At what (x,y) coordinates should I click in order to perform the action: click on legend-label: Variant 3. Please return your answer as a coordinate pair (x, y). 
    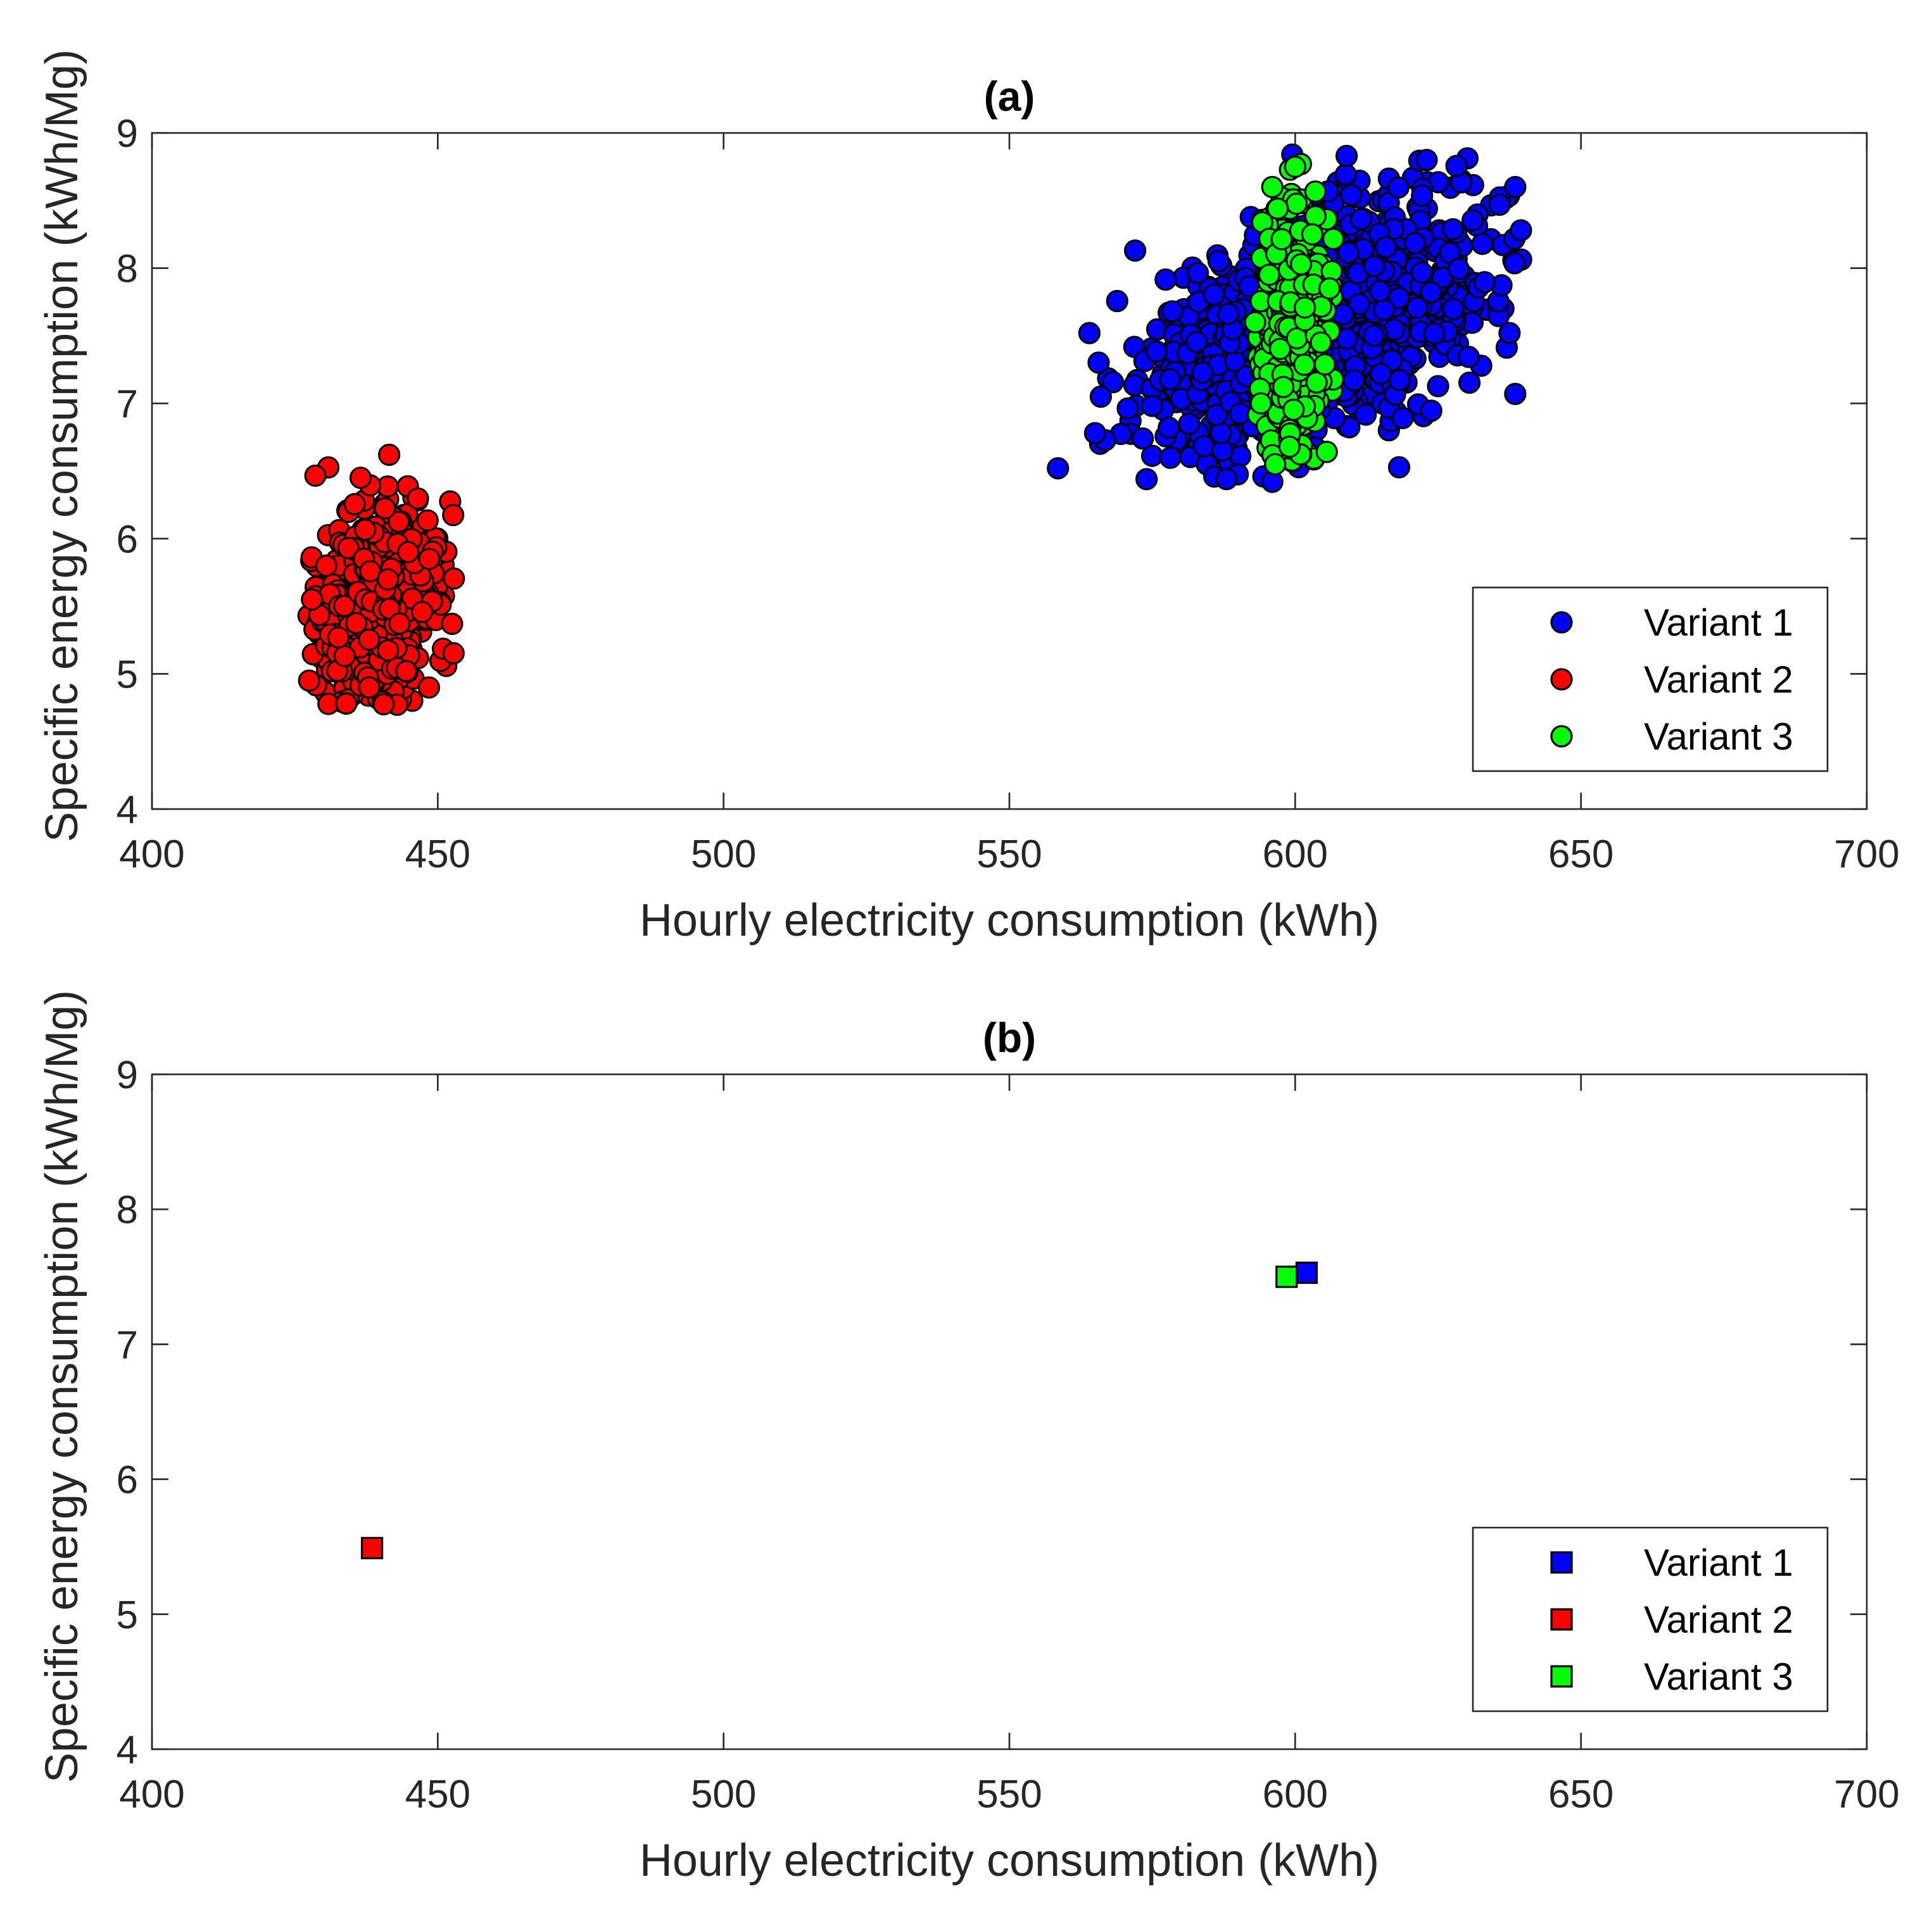
    Looking at the image, I should click on (1718, 1677).